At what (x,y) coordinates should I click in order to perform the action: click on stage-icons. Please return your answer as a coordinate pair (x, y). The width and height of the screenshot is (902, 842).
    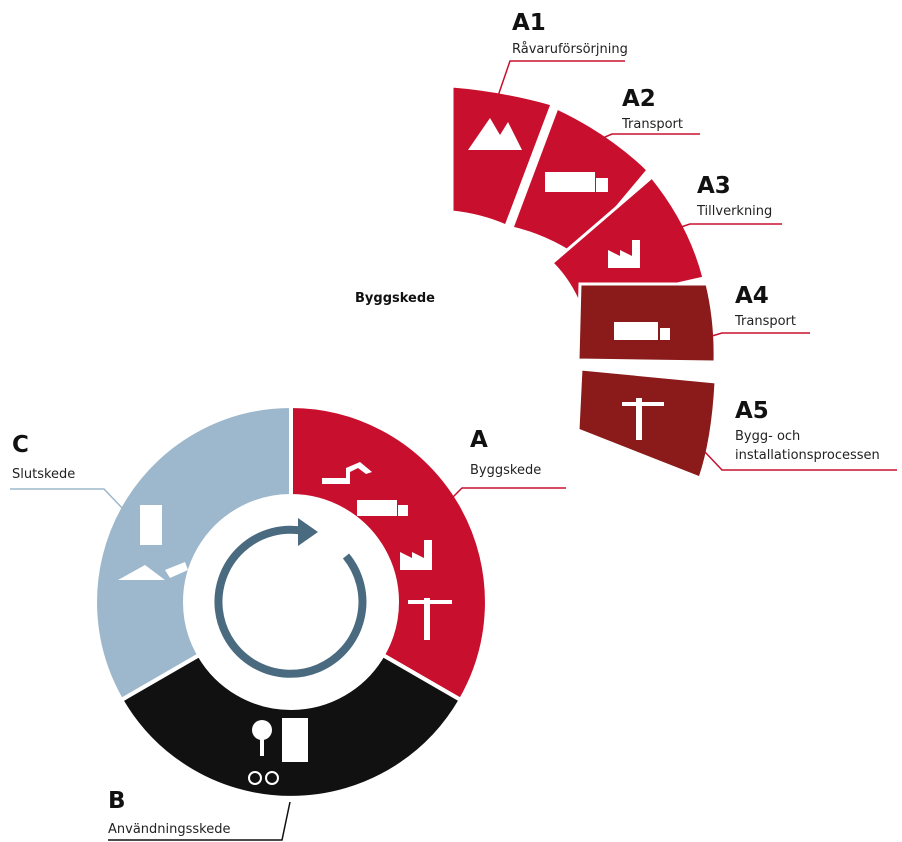
    Looking at the image, I should click on (285, 623).